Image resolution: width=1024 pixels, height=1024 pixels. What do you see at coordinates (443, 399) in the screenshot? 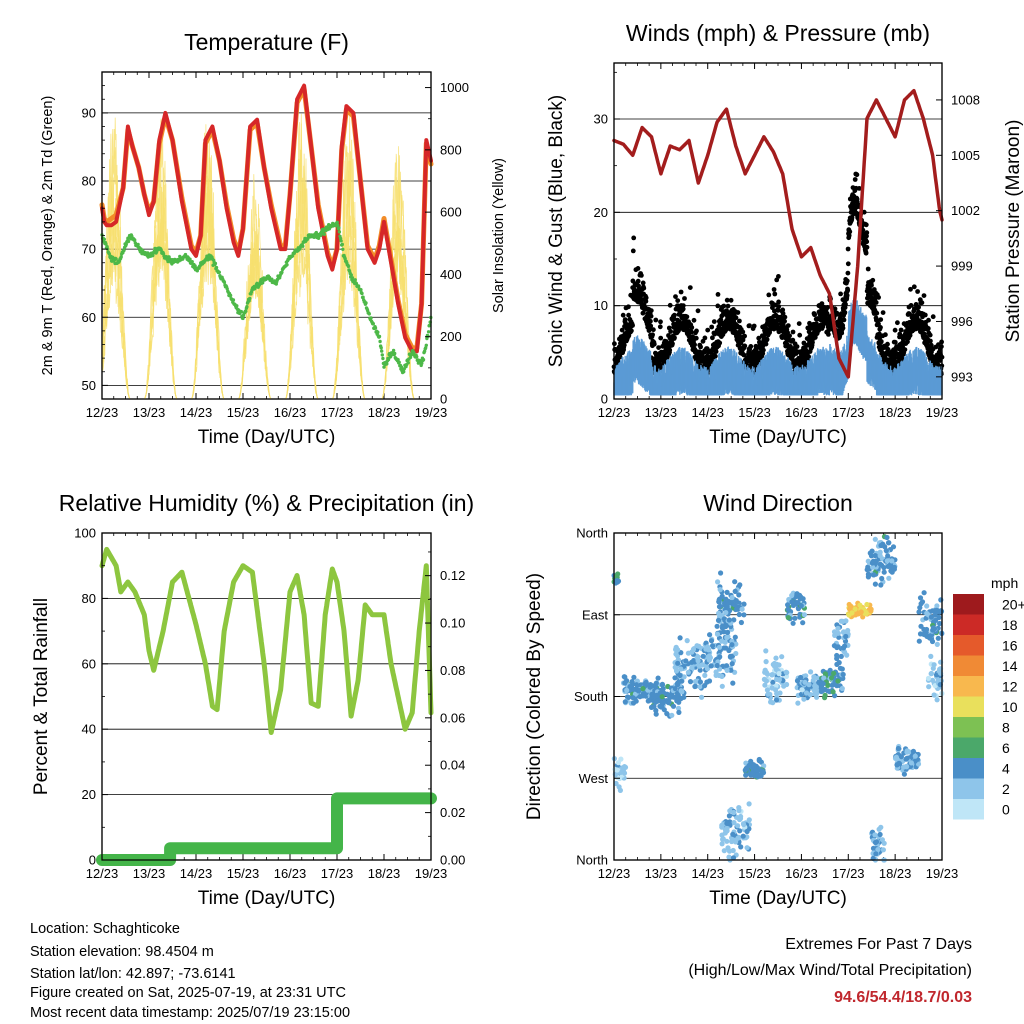
I see `y2-tick-label: 0` at bounding box center [443, 399].